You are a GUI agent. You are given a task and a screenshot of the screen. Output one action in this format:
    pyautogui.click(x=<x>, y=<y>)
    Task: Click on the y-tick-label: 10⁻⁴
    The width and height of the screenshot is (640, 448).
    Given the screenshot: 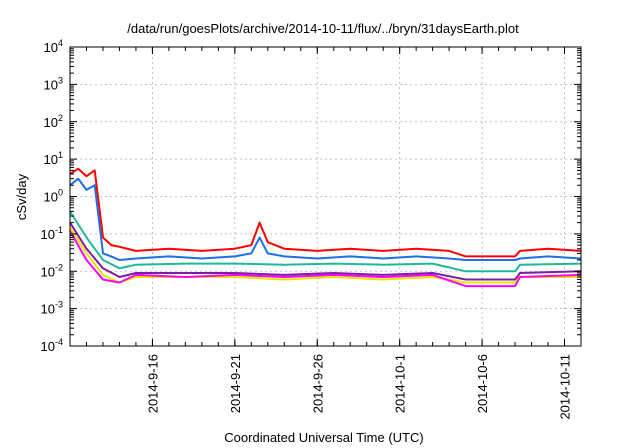 What is the action you would take?
    pyautogui.click(x=52, y=345)
    